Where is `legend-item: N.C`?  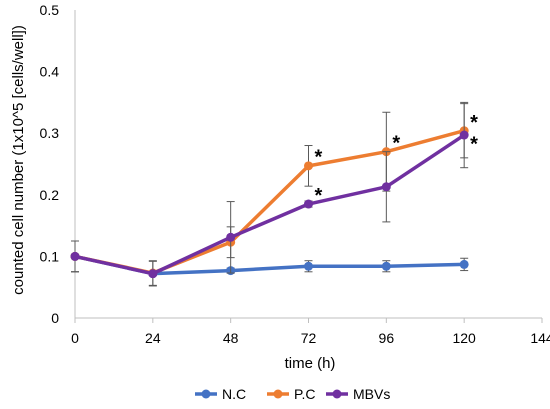 legend-item: N.C is located at coordinates (220, 394).